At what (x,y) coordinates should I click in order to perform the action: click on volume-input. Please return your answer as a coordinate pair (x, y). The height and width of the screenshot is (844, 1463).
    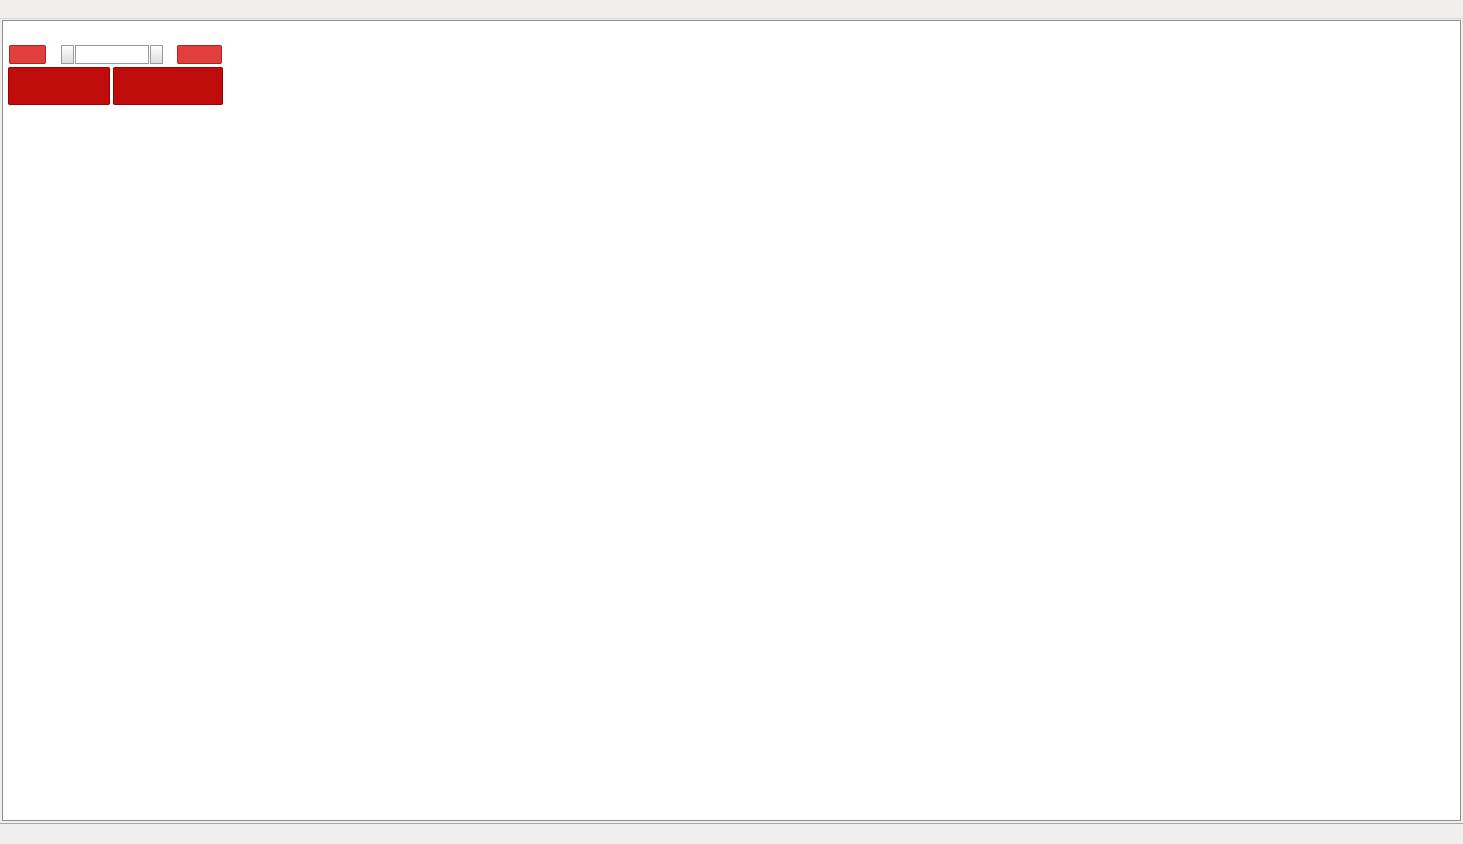
    Looking at the image, I should click on (112, 54).